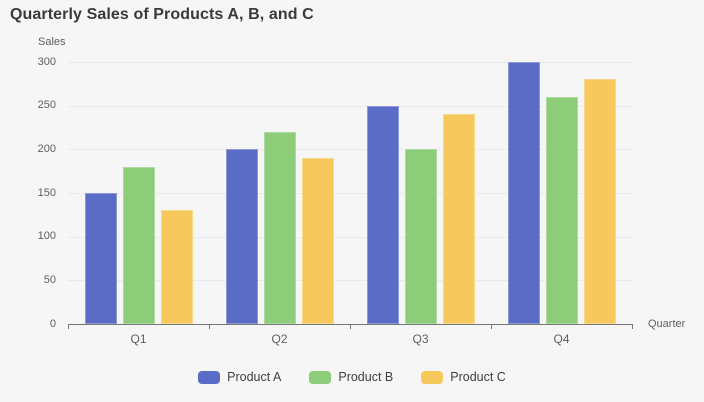 Image resolution: width=704 pixels, height=402 pixels. What do you see at coordinates (320, 377) in the screenshot?
I see `legend-swatch-product-b` at bounding box center [320, 377].